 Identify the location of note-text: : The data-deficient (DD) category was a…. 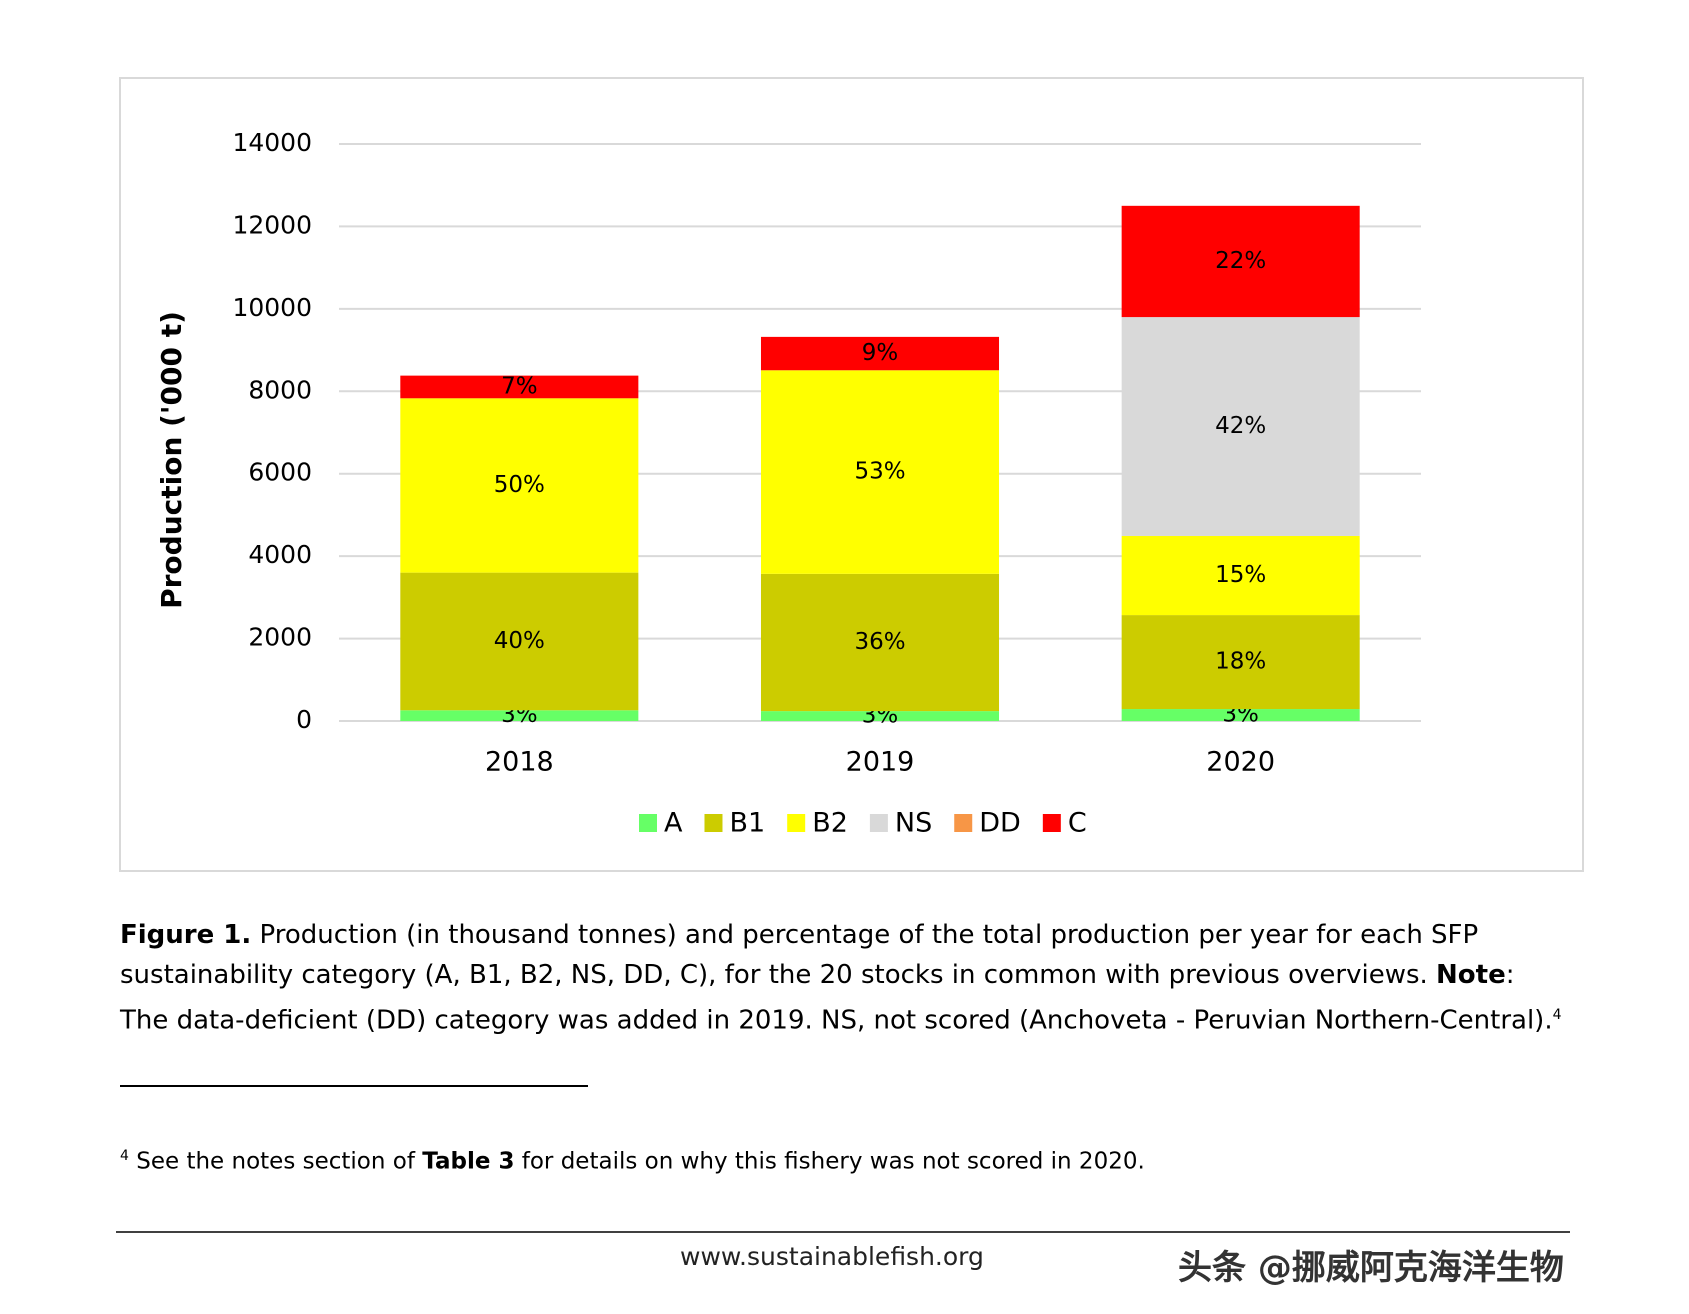
(836, 998).